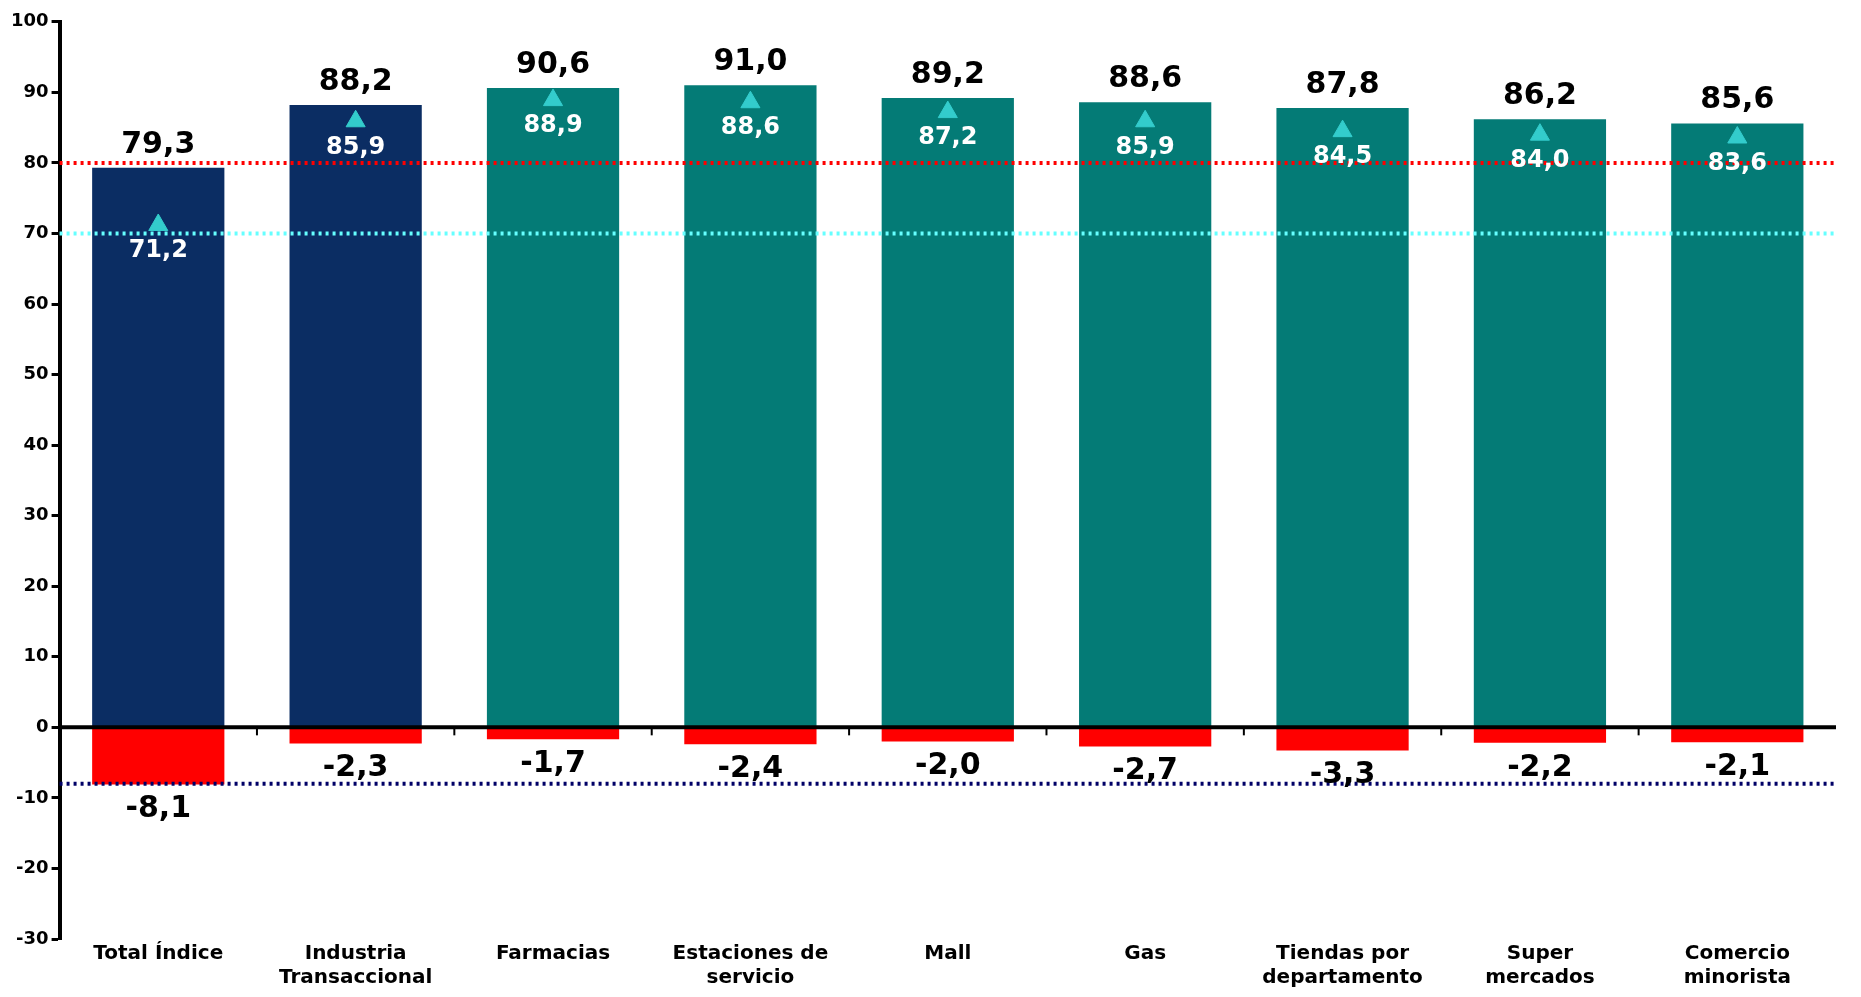 This screenshot has height=997, width=1861. What do you see at coordinates (32, 937) in the screenshot?
I see `y-tick-label: -30` at bounding box center [32, 937].